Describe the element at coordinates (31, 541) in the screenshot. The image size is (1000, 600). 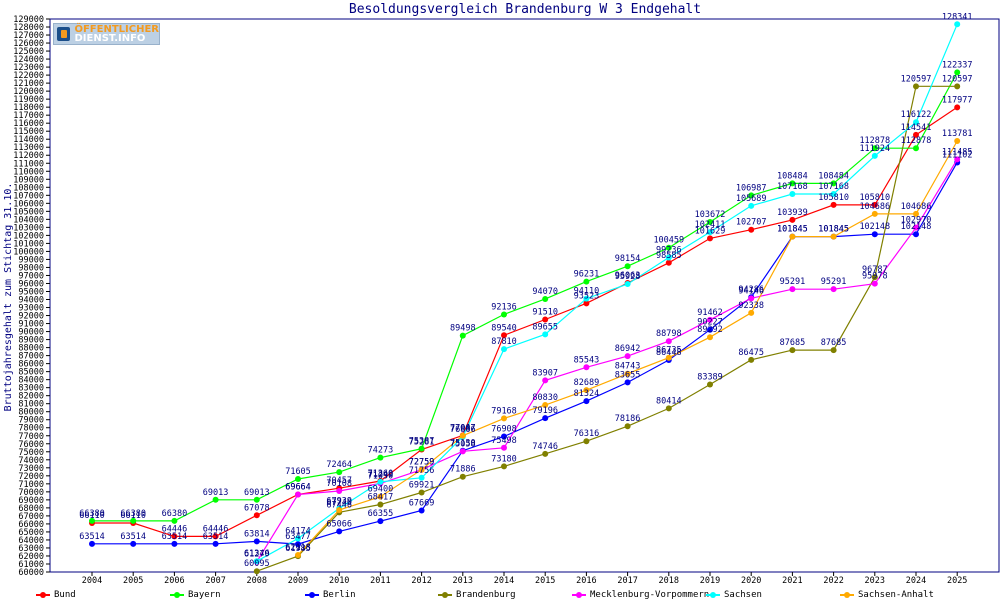
I see `y-tick-label: 64000` at that location.